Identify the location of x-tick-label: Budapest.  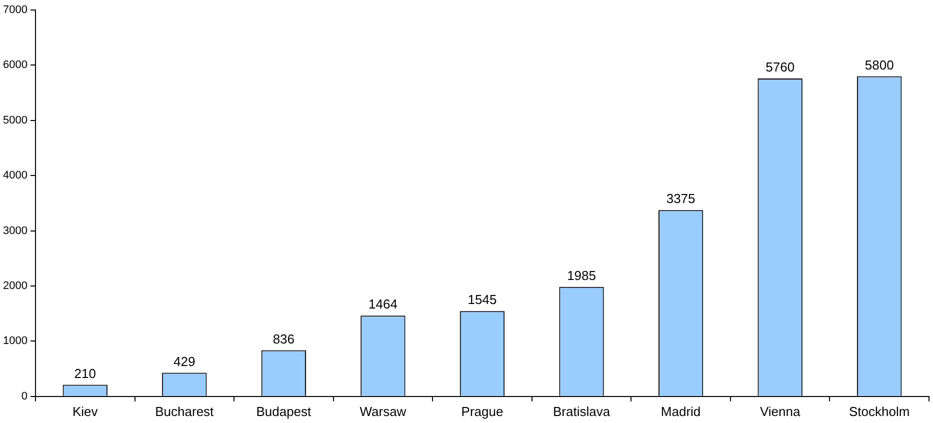
(284, 411).